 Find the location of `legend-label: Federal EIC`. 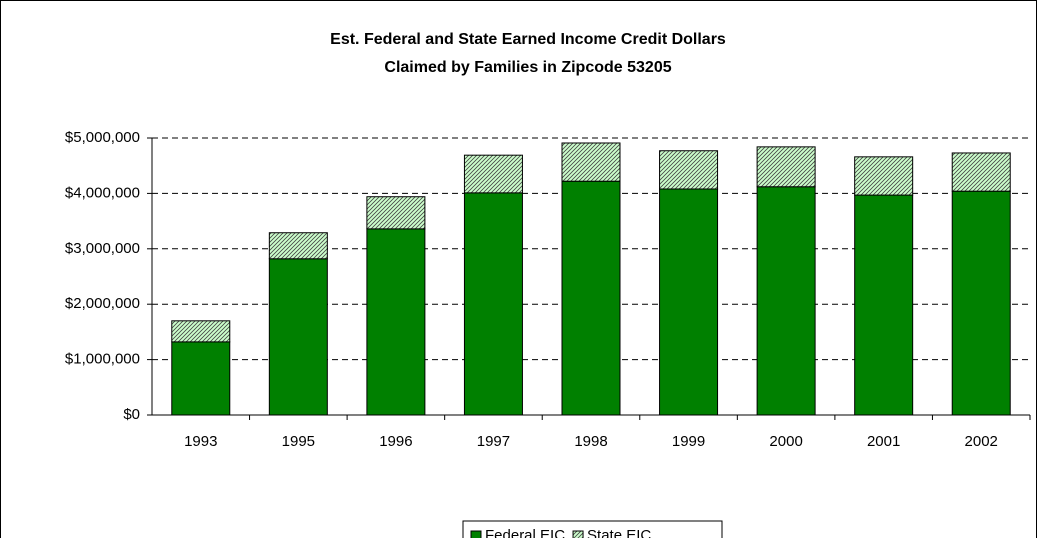

legend-label: Federal EIC is located at coordinates (525, 532).